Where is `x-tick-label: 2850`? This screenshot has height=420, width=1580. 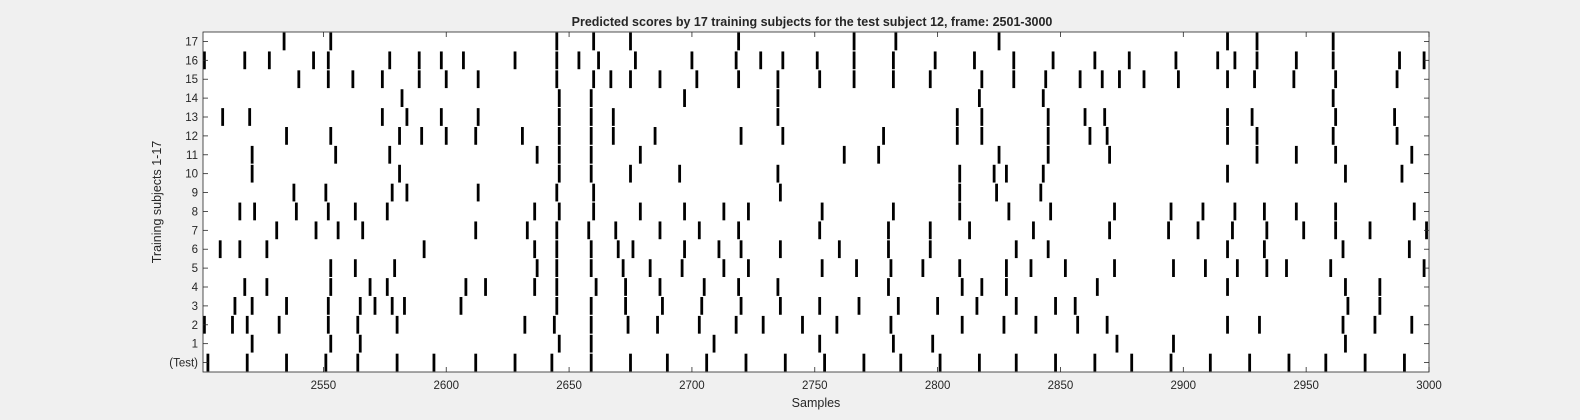
x-tick-label: 2850 is located at coordinates (1061, 386).